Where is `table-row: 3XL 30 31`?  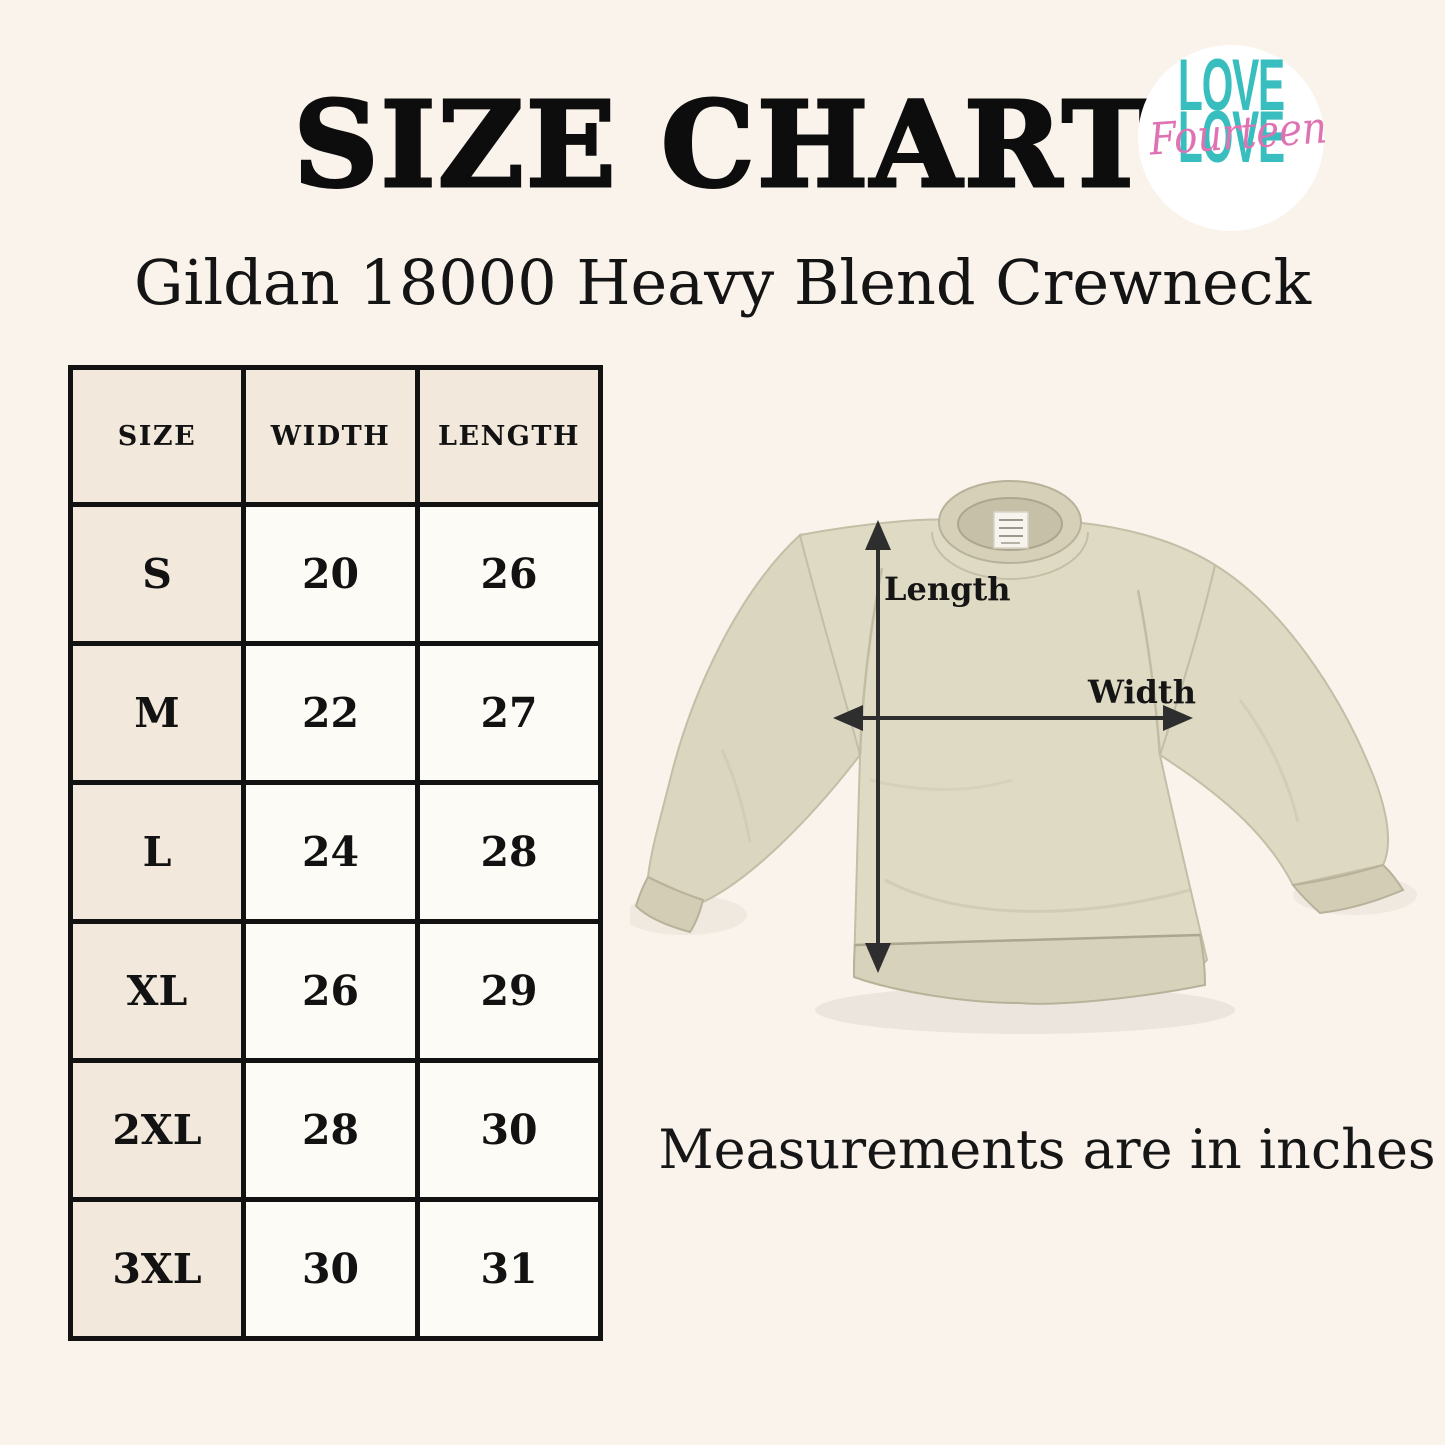
table-row: 3XL 30 31 is located at coordinates (335, 1269).